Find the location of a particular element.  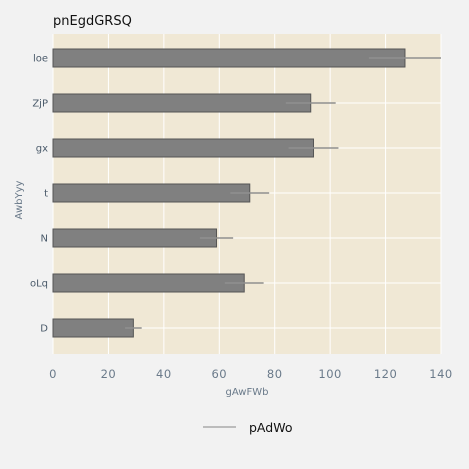

legend: pAdWo is located at coordinates (247, 427).